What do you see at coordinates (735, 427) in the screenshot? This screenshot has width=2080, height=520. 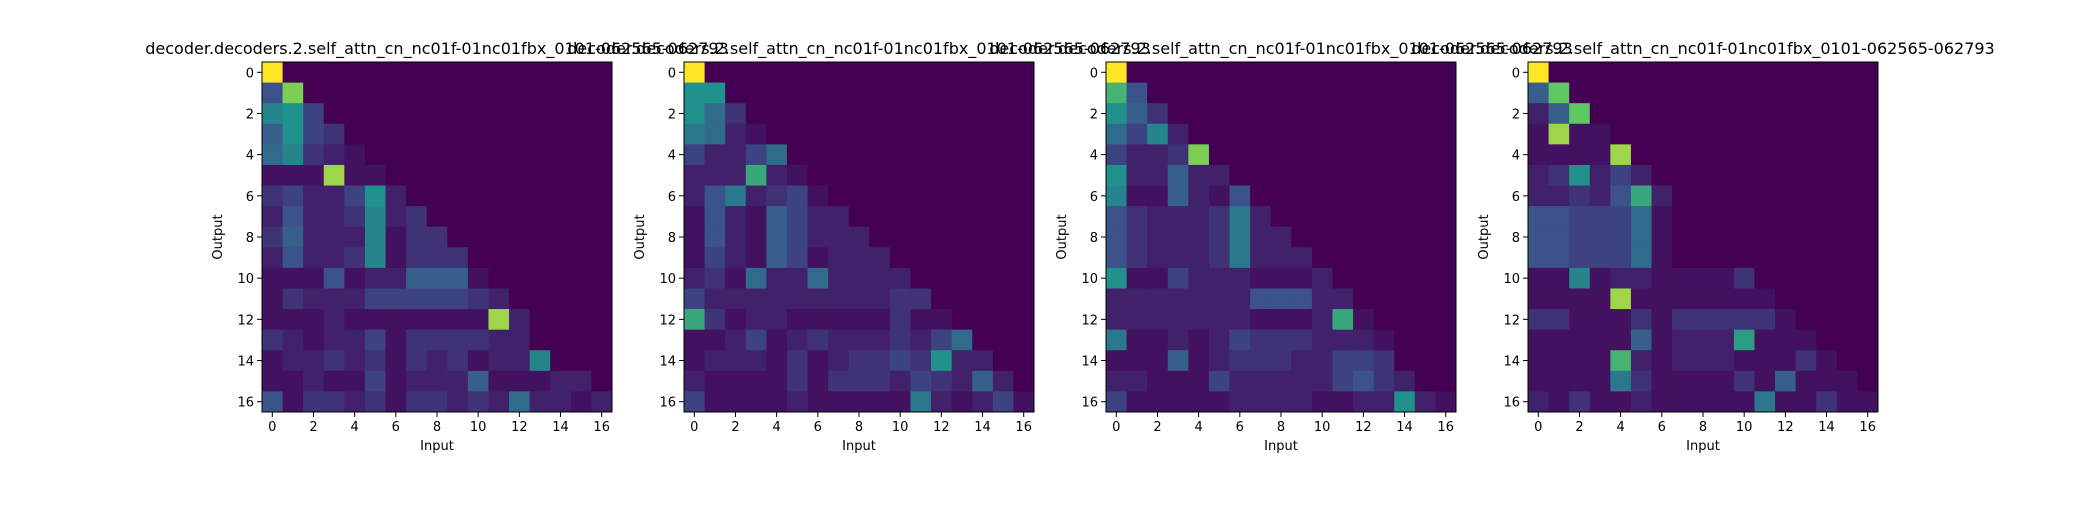 I see `x-tick-label: 2` at bounding box center [735, 427].